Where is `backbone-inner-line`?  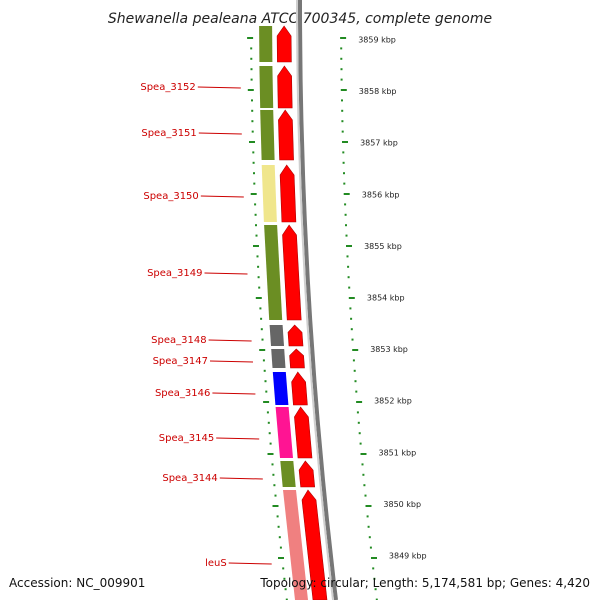
backbone-inner-line is located at coordinates (315, 300).